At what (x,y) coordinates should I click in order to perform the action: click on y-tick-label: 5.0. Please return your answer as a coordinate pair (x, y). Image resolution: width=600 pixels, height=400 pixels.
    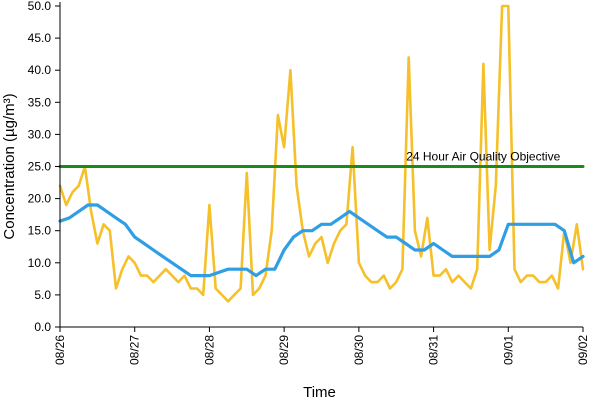
    Looking at the image, I should click on (42, 295).